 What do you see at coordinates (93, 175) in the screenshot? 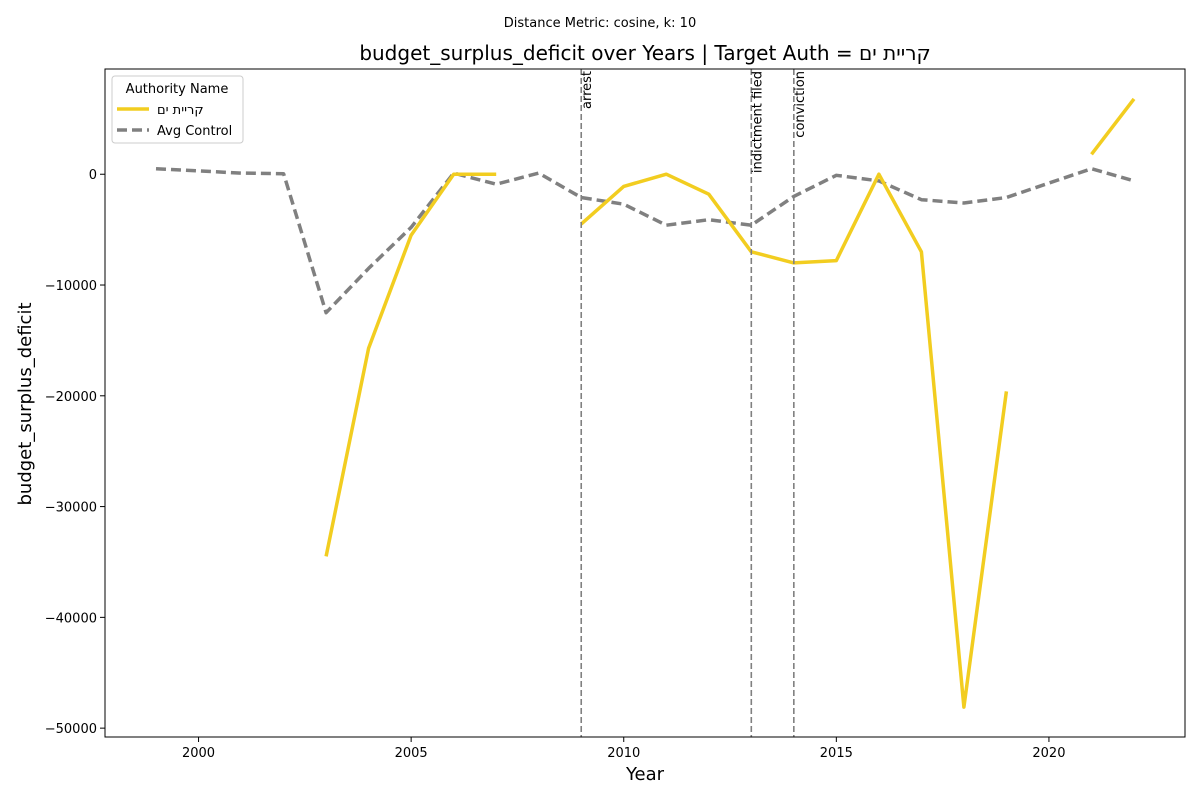
I see `y-tick-label-0: 0` at bounding box center [93, 175].